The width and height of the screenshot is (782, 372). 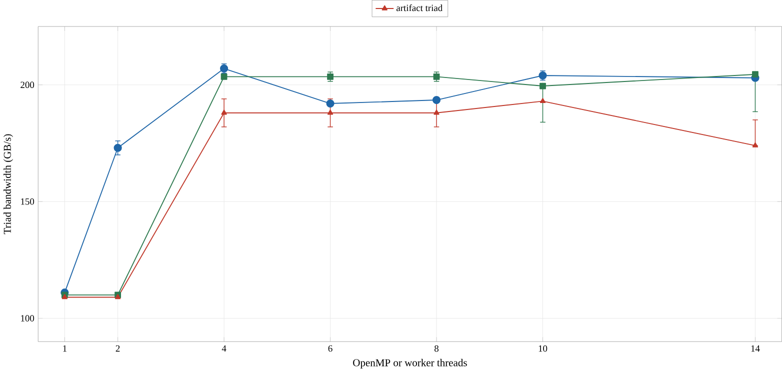 I want to click on y-axis-title: Triad bandwidth (GB/s), so click(x=8, y=184).